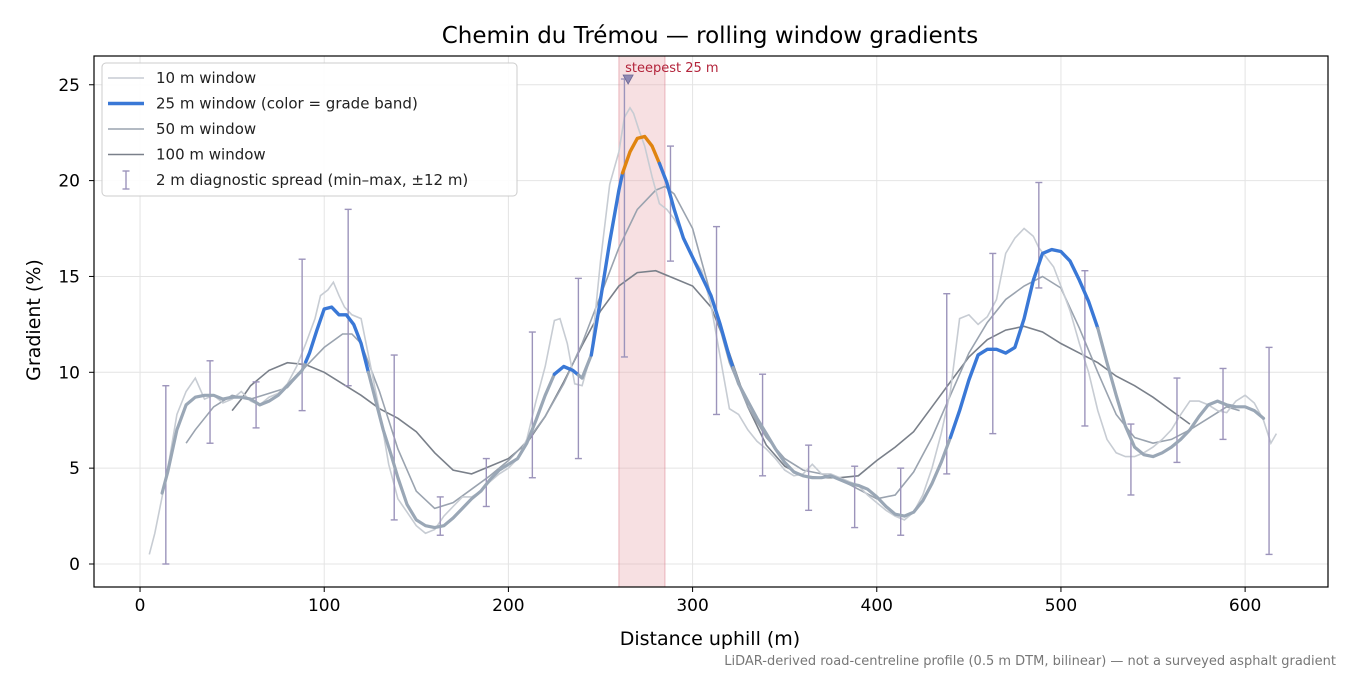 The image size is (1350, 675). What do you see at coordinates (69, 182) in the screenshot?
I see `y-tick-label: 20` at bounding box center [69, 182].